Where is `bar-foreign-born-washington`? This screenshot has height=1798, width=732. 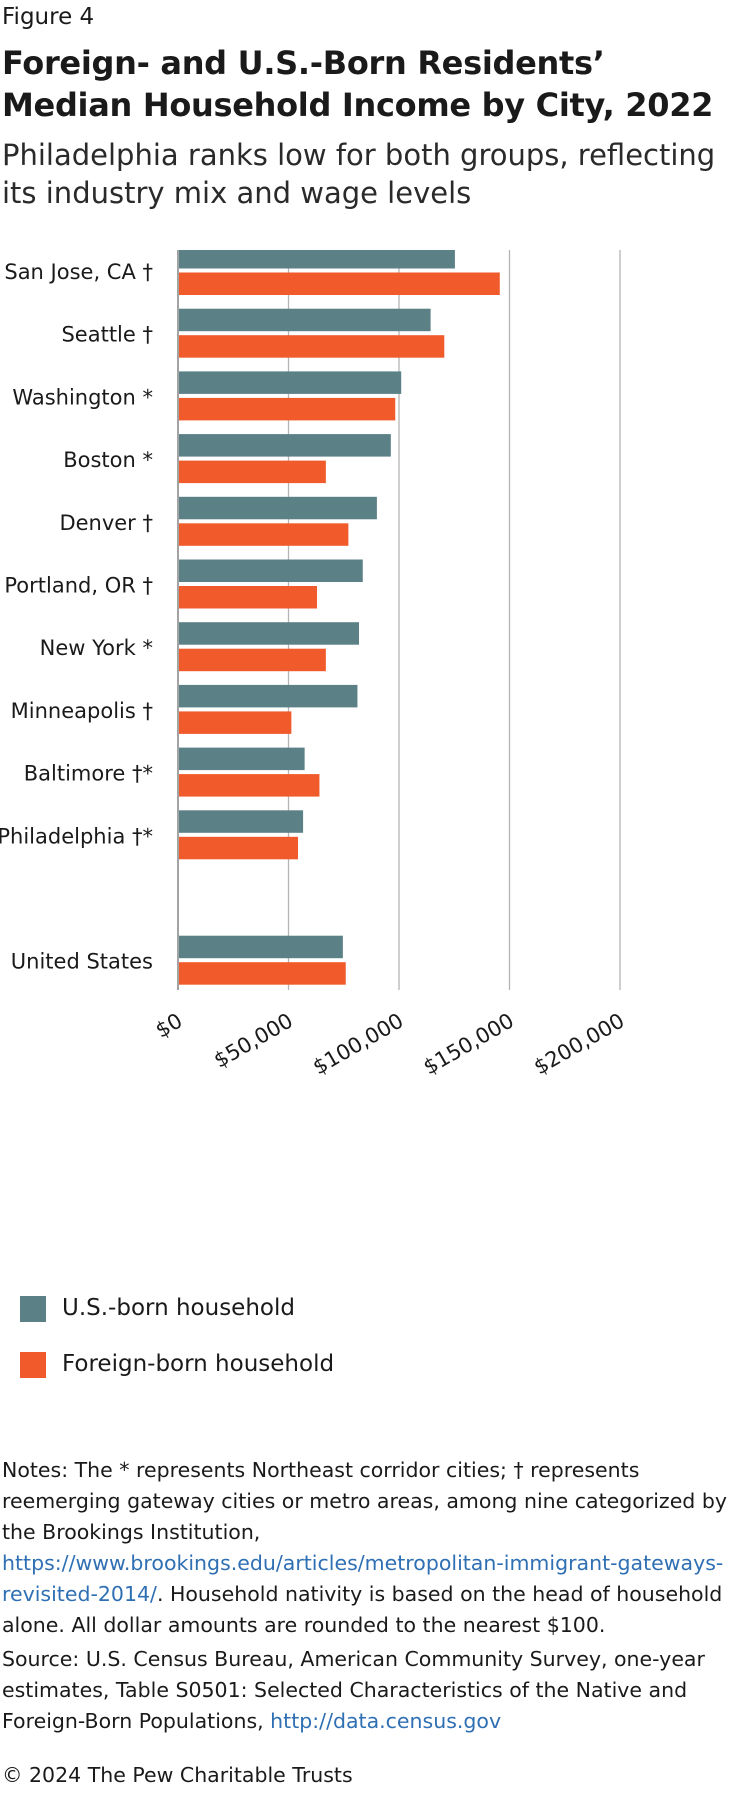 bar-foreign-born-washington is located at coordinates (287, 409).